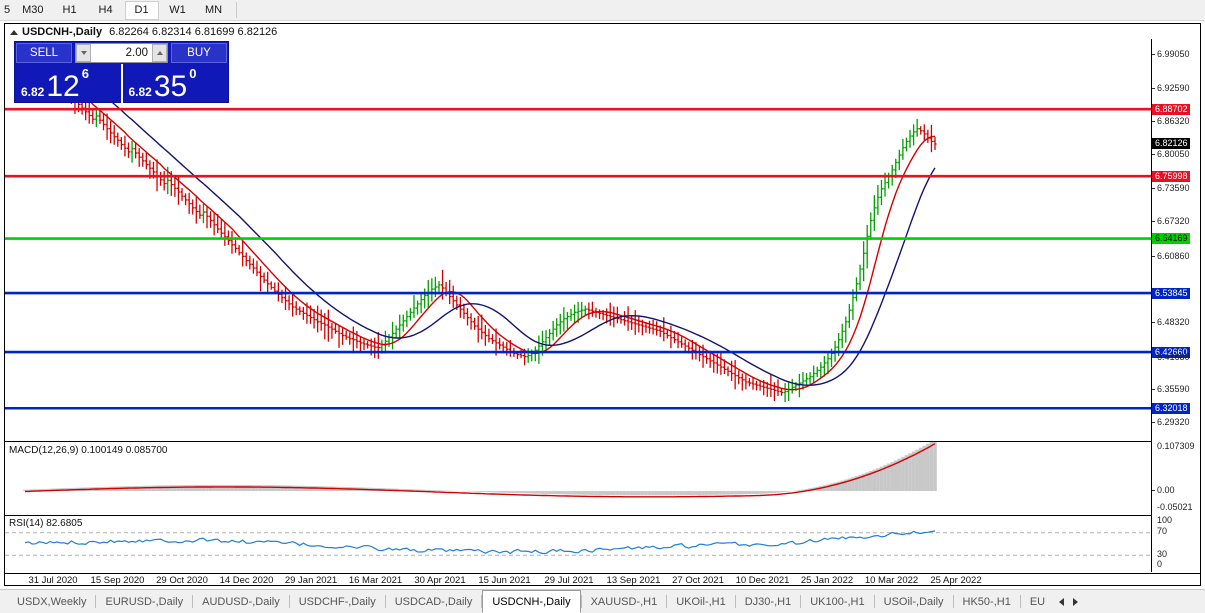  Describe the element at coordinates (246, 580) in the screenshot. I see `date-tick-14-Dec-2020: 14 Dec 2020` at that location.